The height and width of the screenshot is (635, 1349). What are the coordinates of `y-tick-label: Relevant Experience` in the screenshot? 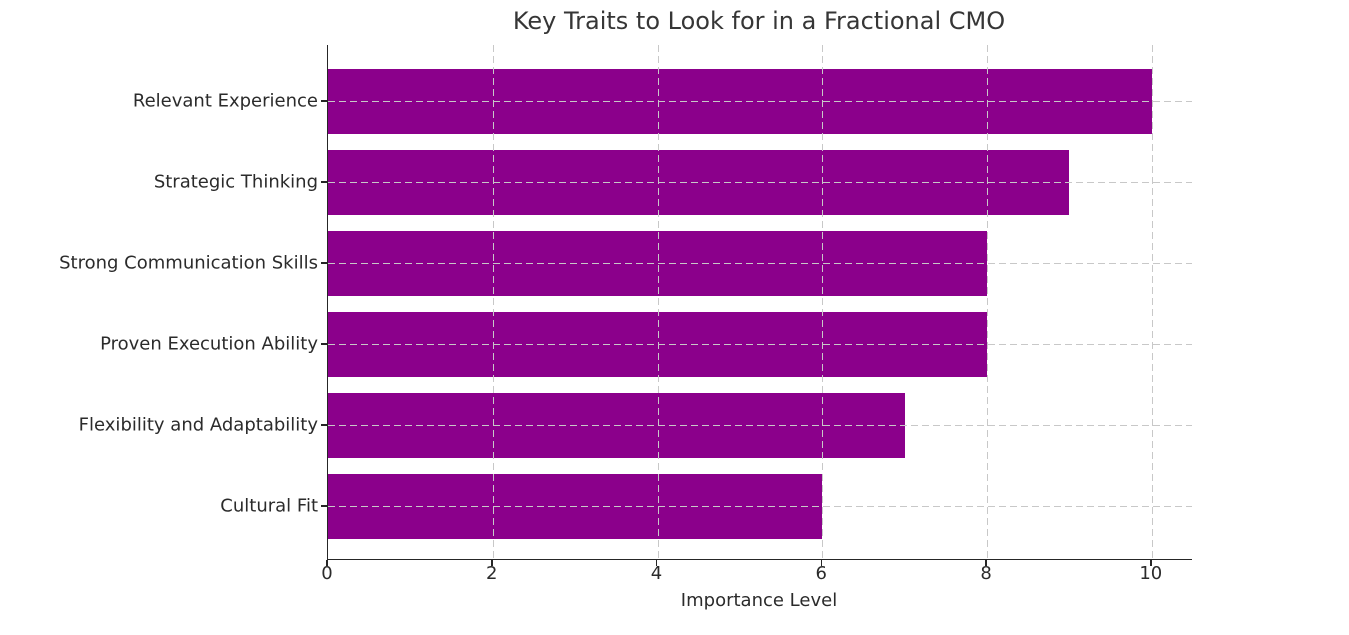 It's located at (225, 101).